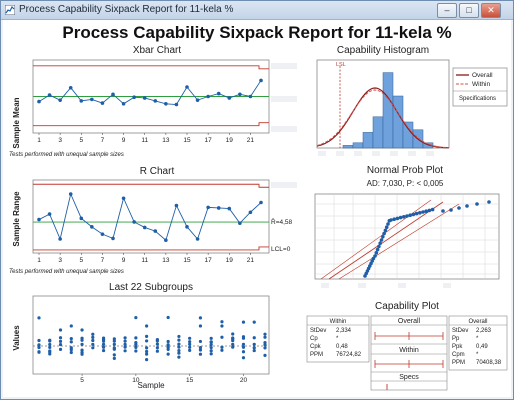 Image resolution: width=514 pixels, height=400 pixels. What do you see at coordinates (409, 377) in the screenshot?
I see `panel-specs-label: Specs` at bounding box center [409, 377].